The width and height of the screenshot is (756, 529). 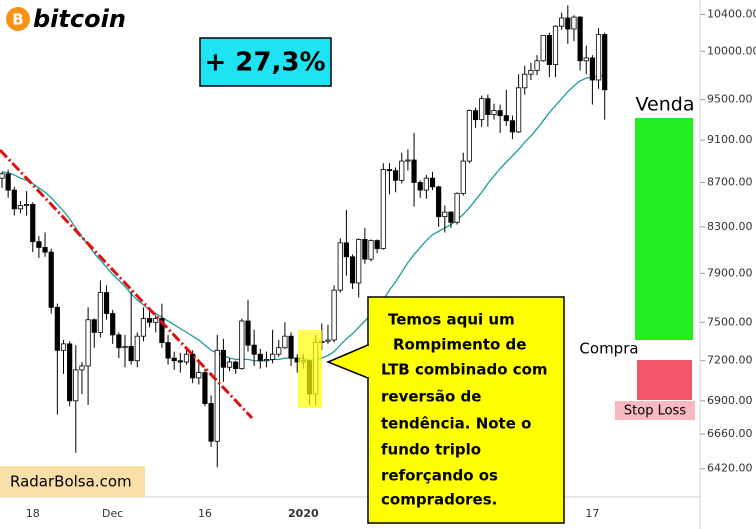 What do you see at coordinates (664, 229) in the screenshot?
I see `sell-zone` at bounding box center [664, 229].